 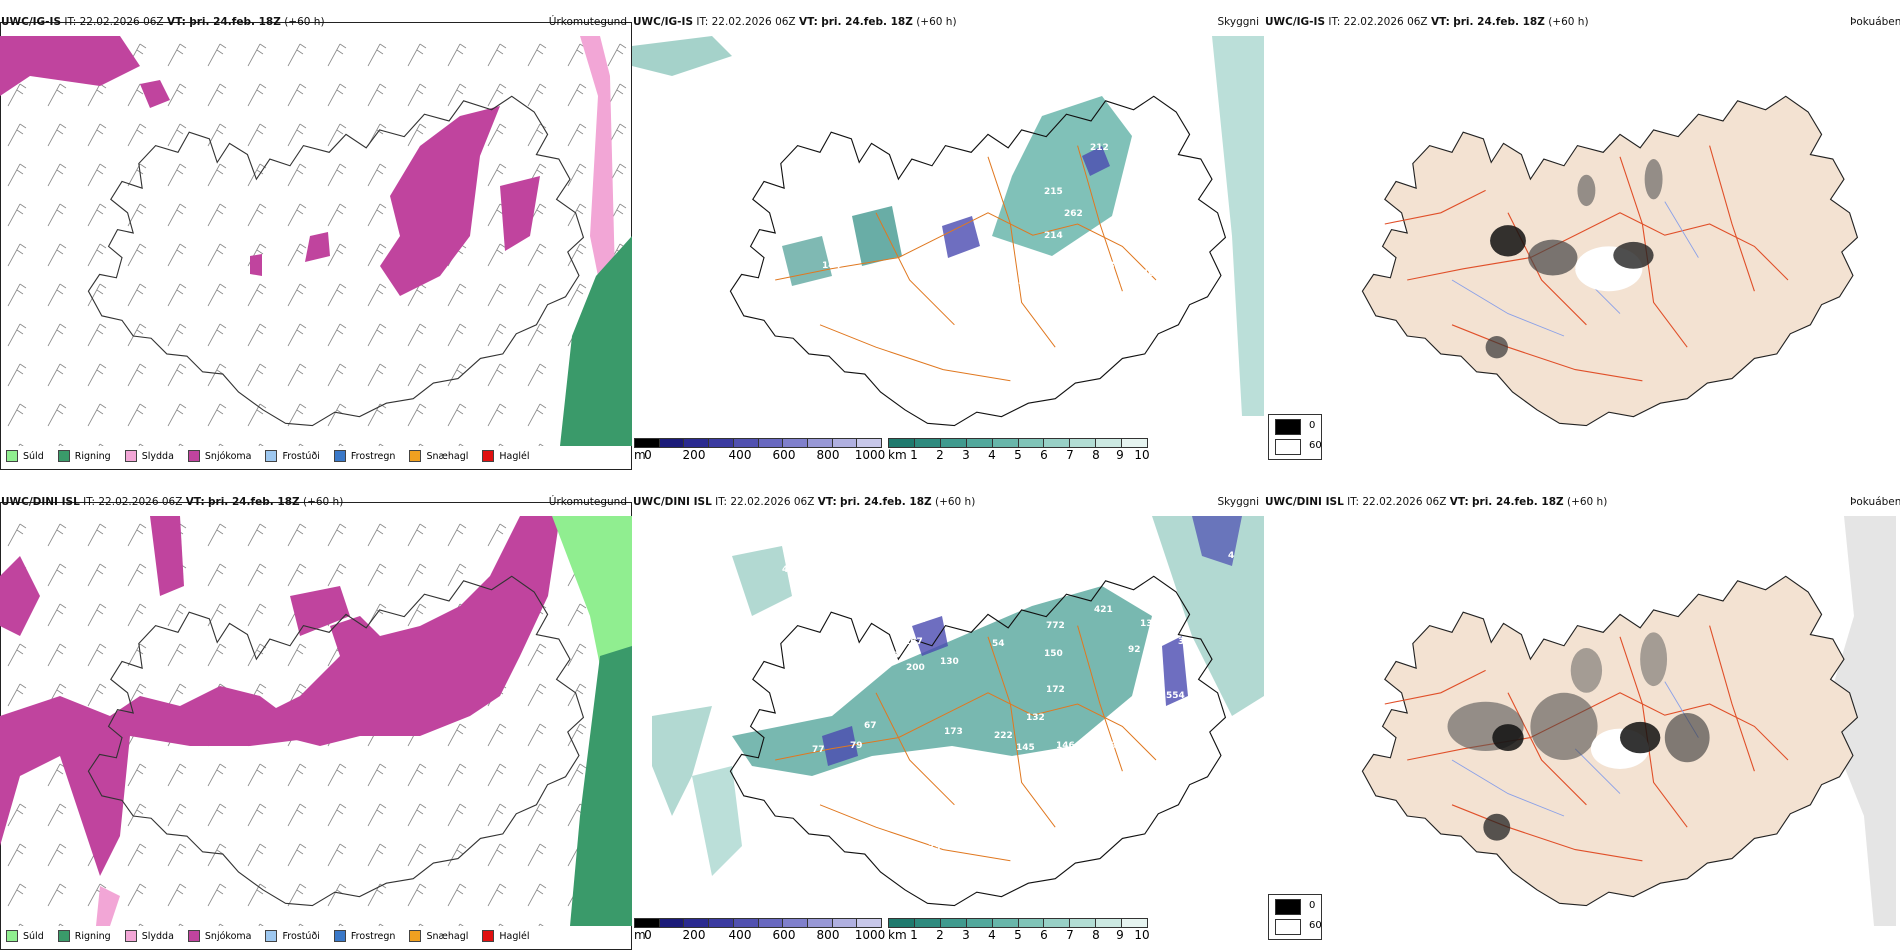 I want to click on svg-text: 151, so click(x=1123, y=284).